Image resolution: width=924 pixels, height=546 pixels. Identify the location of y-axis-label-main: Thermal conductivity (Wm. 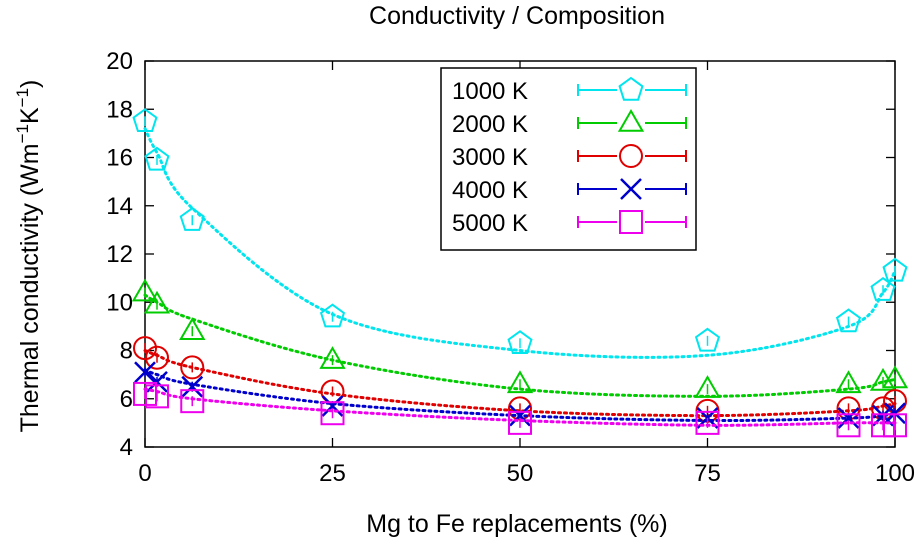
(30, 287).